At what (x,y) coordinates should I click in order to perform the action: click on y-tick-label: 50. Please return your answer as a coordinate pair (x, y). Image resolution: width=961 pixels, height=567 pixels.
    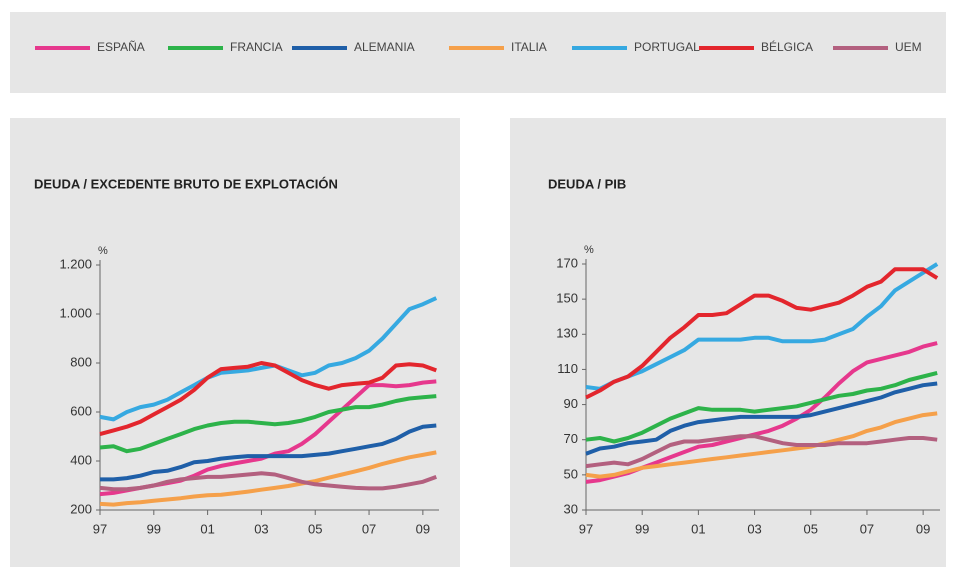
    Looking at the image, I should click on (571, 473).